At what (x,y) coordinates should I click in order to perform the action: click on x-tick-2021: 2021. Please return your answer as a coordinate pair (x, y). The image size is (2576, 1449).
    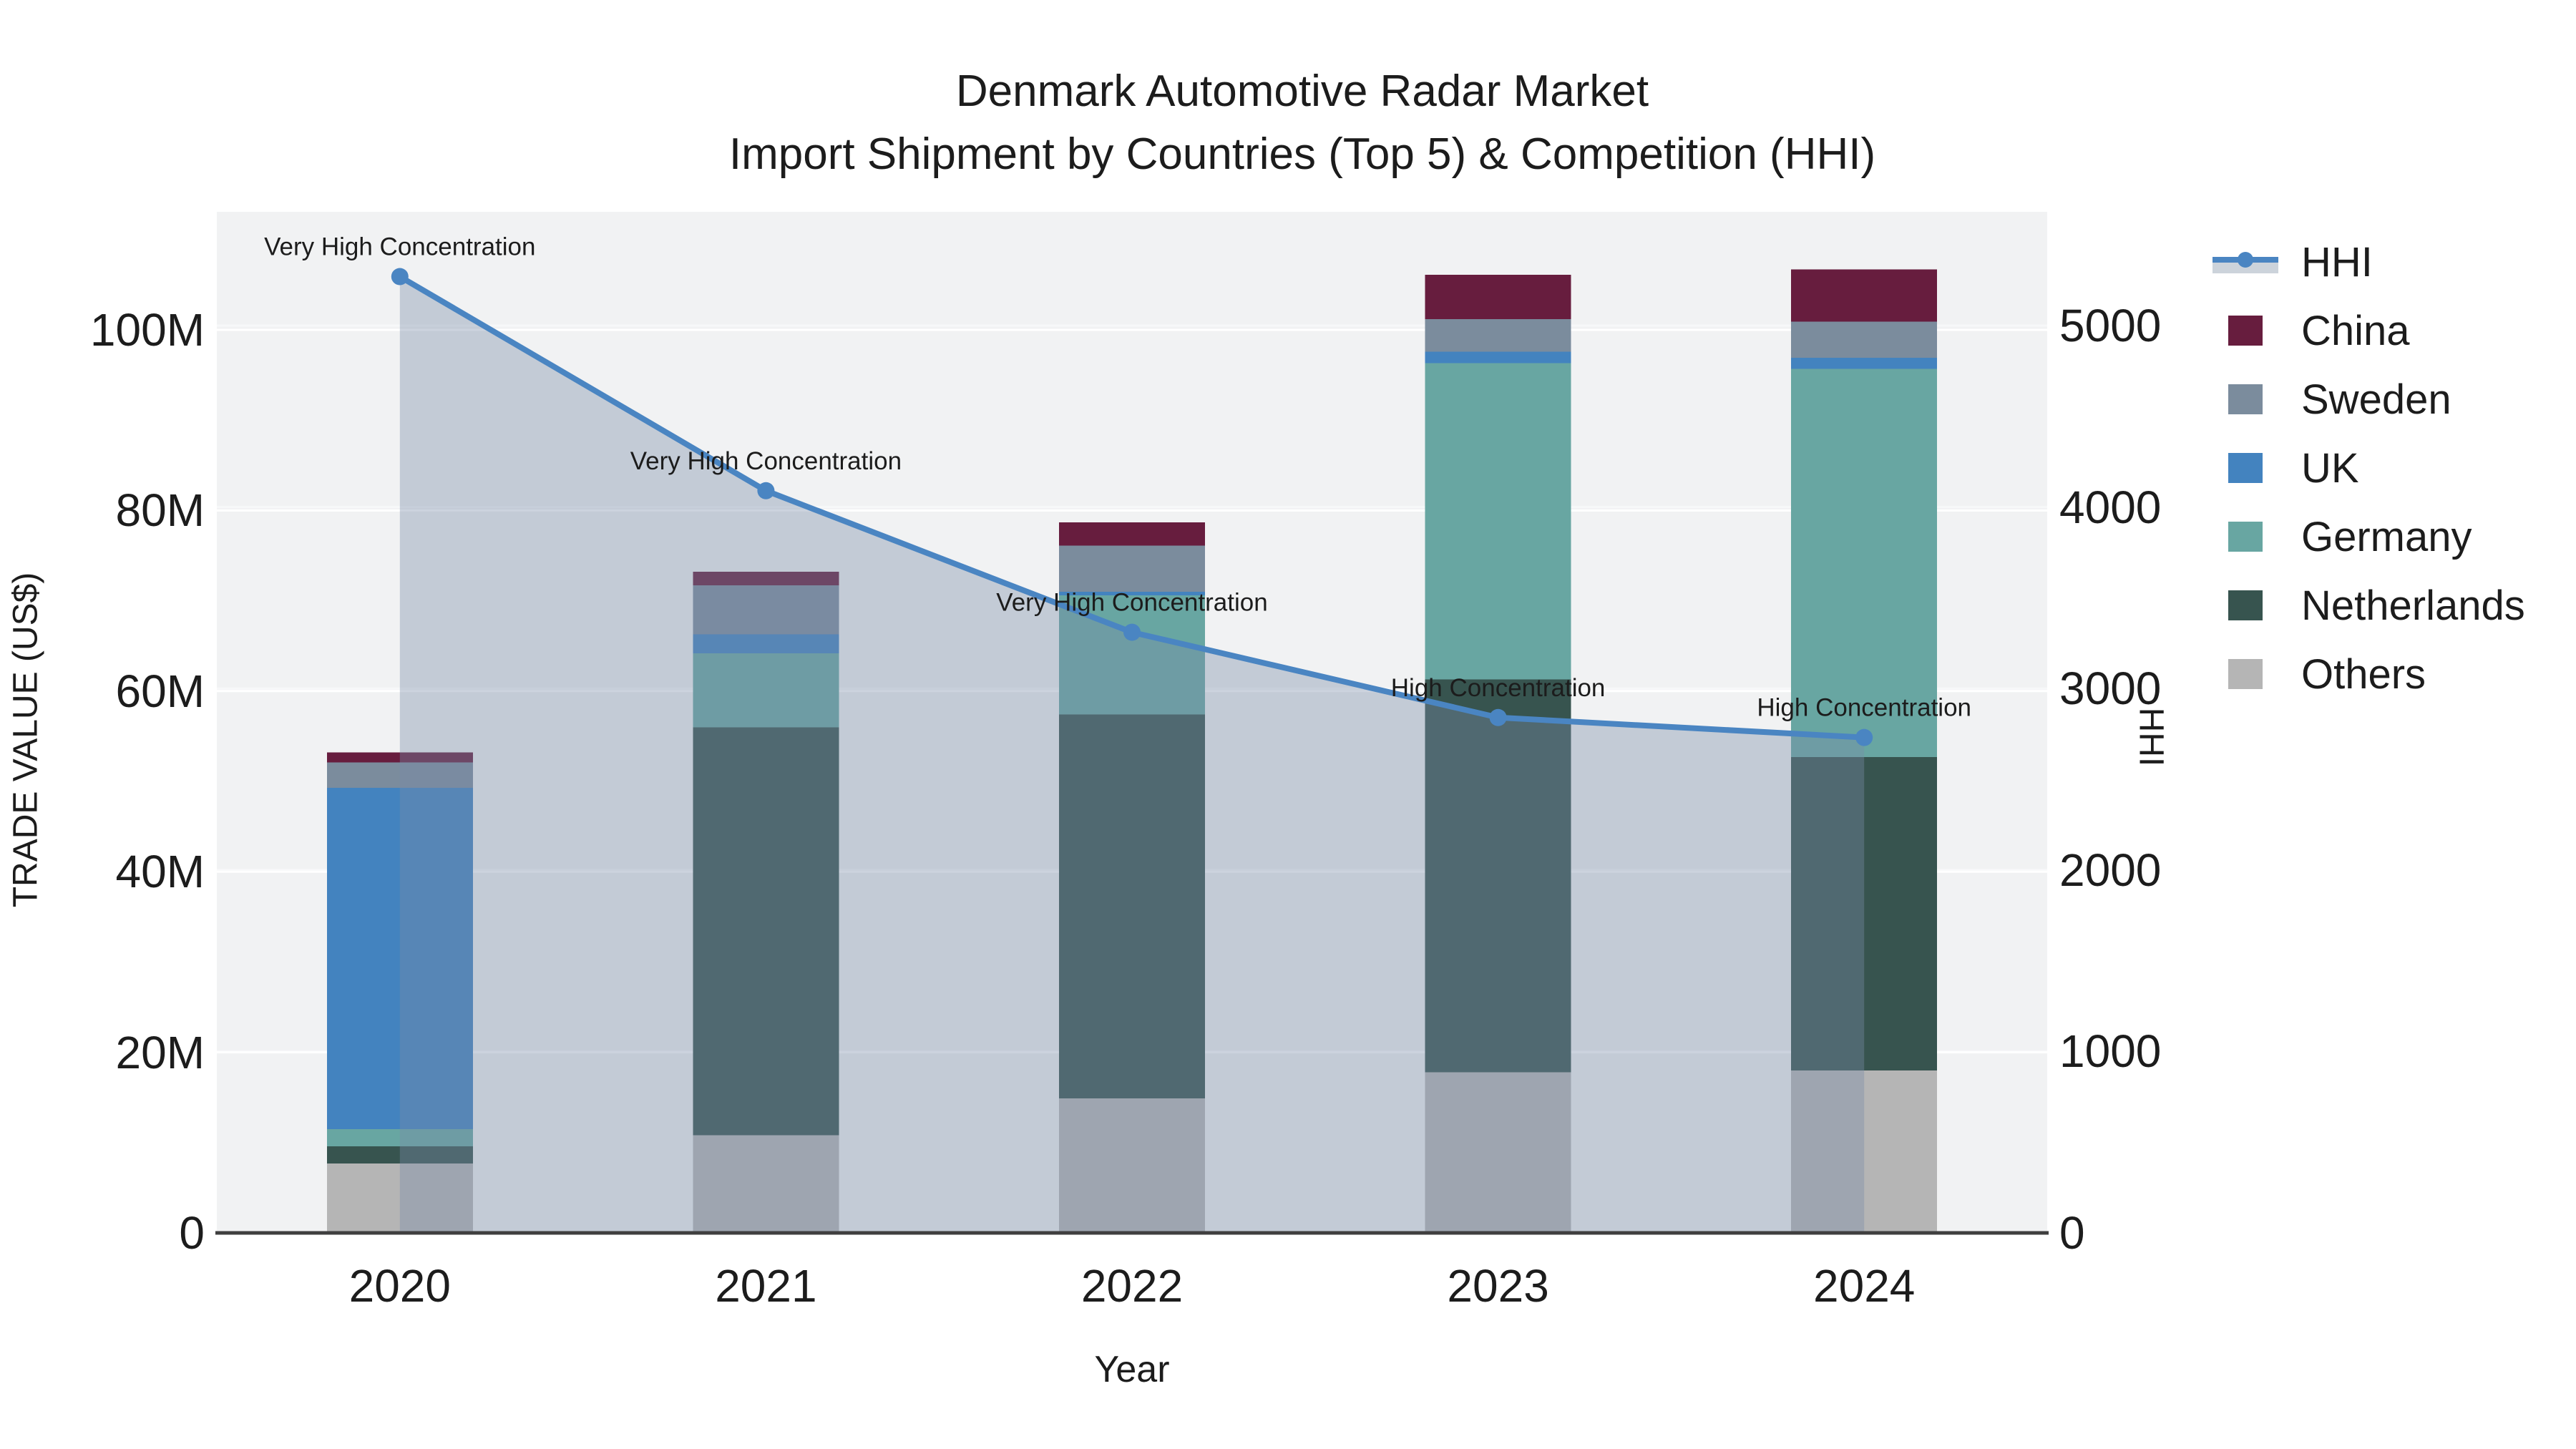
    Looking at the image, I should click on (766, 1286).